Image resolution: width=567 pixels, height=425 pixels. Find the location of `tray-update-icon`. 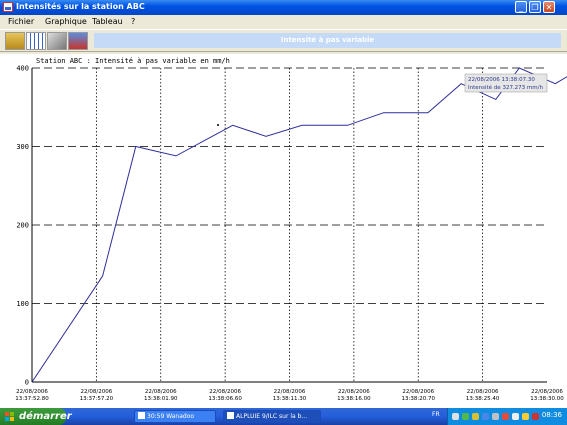

tray-update-icon is located at coordinates (485, 416).